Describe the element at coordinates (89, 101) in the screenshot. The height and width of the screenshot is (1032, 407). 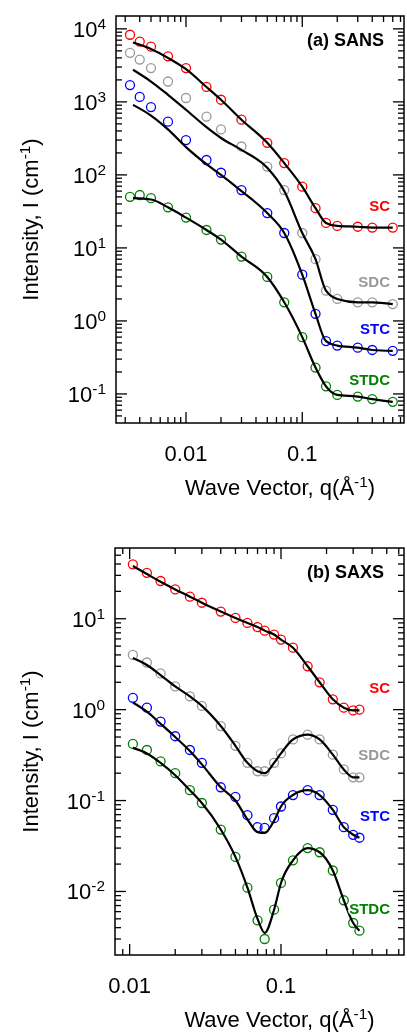
I see `y-tick-label: 10$^{3}$` at that location.